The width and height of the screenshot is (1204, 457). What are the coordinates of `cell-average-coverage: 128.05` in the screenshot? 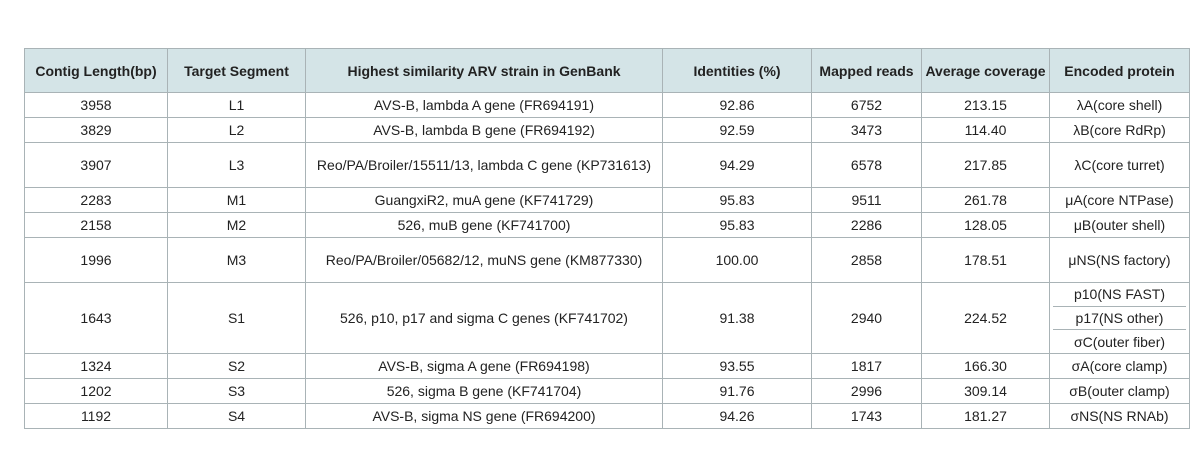 It's located at (985, 225).